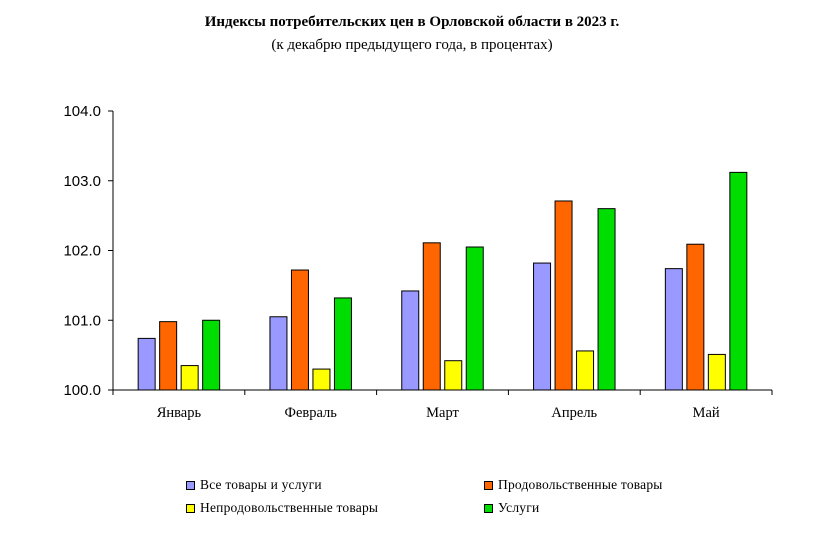 Image resolution: width=824 pixels, height=536 pixels. I want to click on y-tick-label: 100.0, so click(82, 390).